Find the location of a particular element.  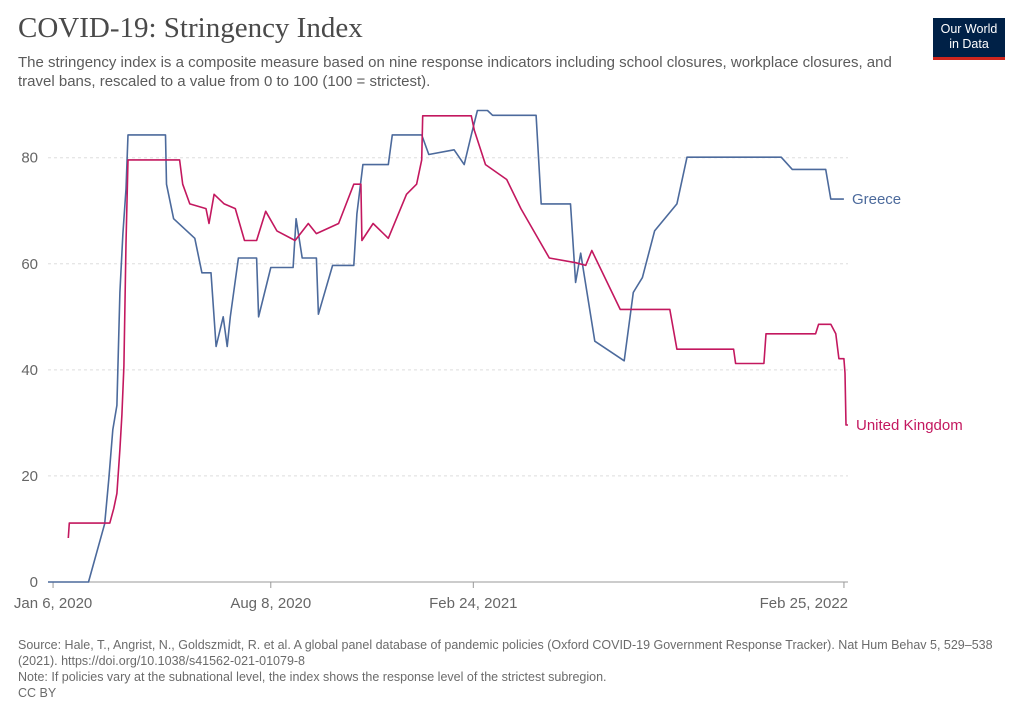

owid-logo: Our World in Data is located at coordinates (969, 39).